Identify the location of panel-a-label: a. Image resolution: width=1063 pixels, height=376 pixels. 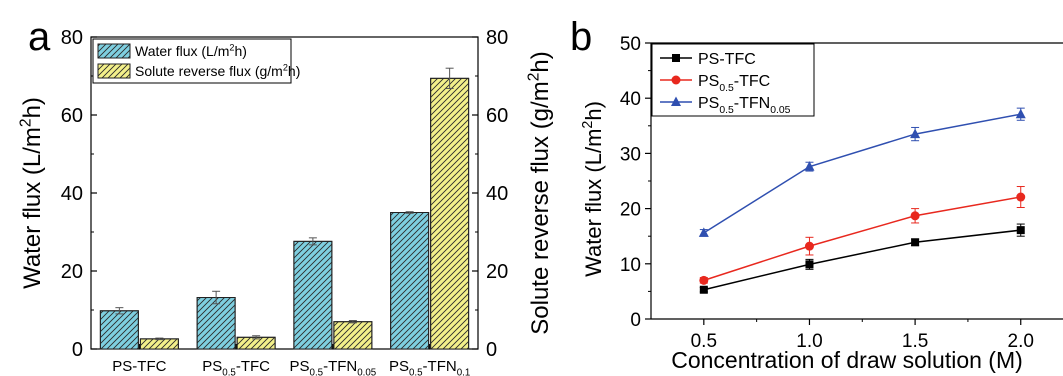
(39, 37).